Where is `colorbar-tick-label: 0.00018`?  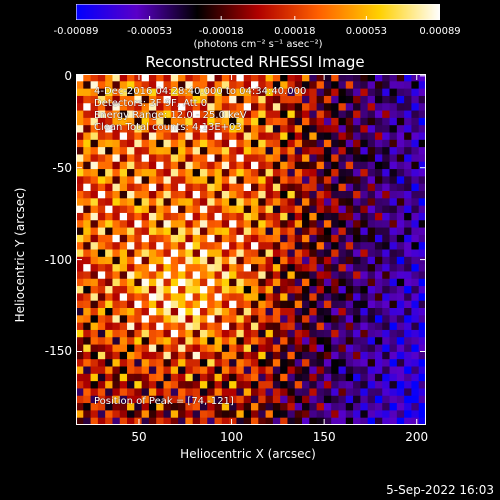 colorbar-tick-label: 0.00018 is located at coordinates (295, 31).